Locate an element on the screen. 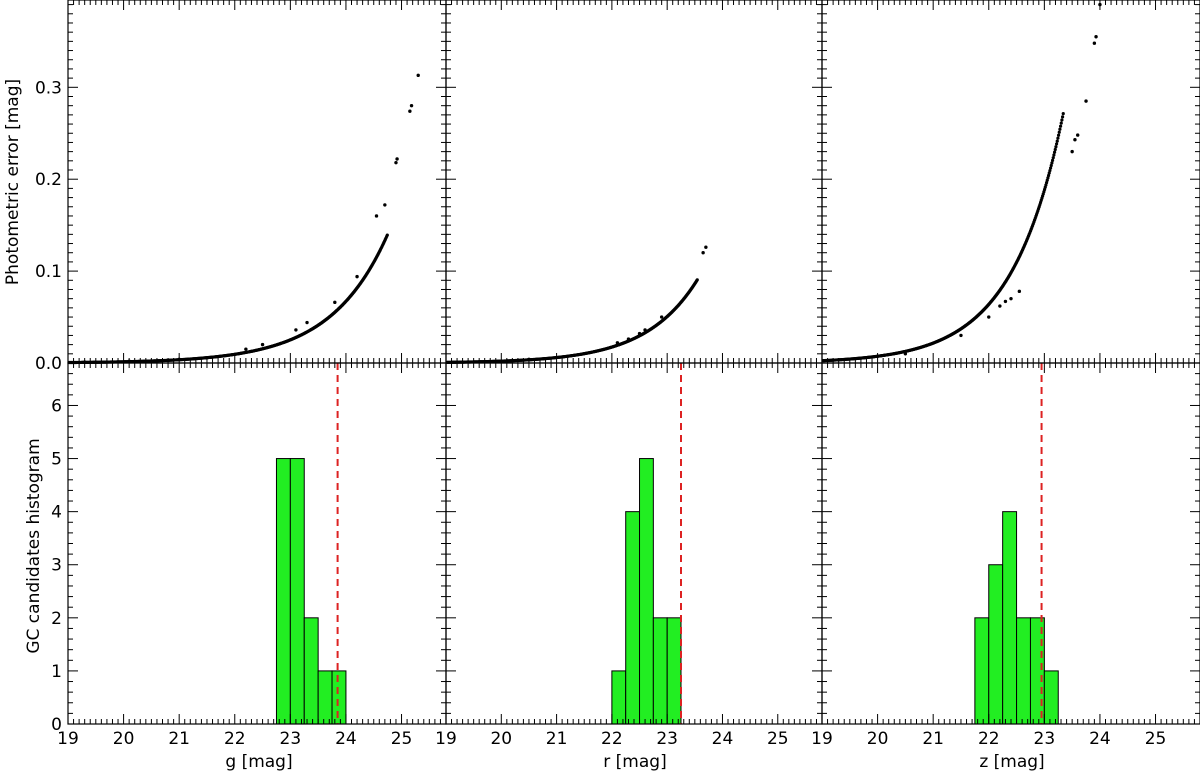  xlabel-z: z [mag] is located at coordinates (1011, 762).